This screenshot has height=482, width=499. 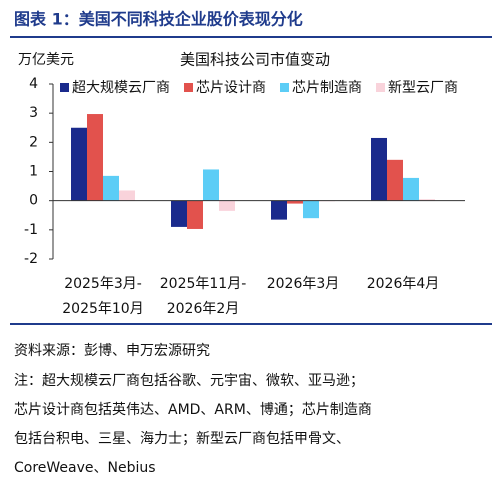 What do you see at coordinates (102, 309) in the screenshot?
I see `x-tick-label: 2025年10月` at bounding box center [102, 309].